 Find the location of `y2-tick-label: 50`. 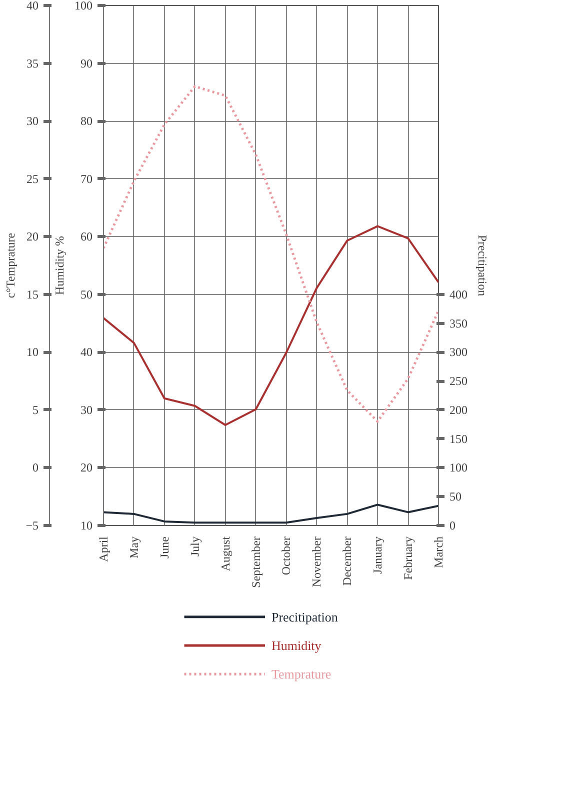

y2-tick-label: 50 is located at coordinates (86, 294).